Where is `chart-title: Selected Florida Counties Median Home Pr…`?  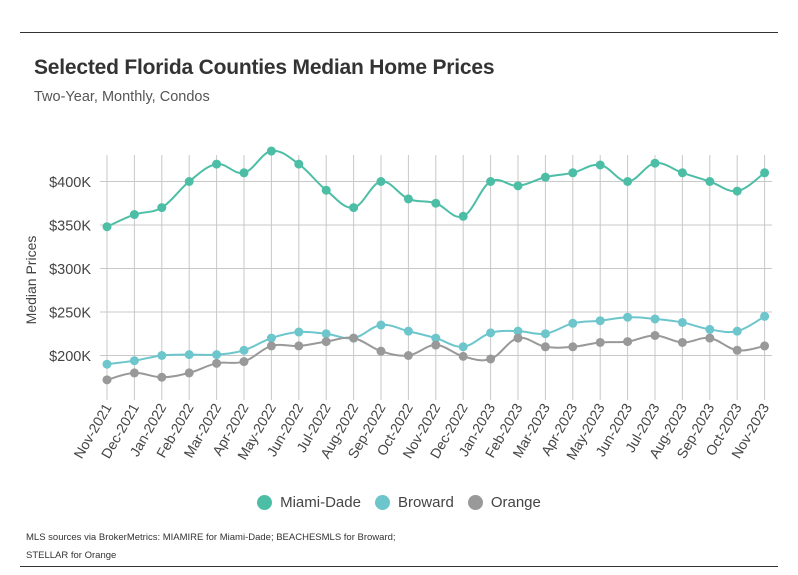 chart-title: Selected Florida Counties Median Home Pr… is located at coordinates (264, 67).